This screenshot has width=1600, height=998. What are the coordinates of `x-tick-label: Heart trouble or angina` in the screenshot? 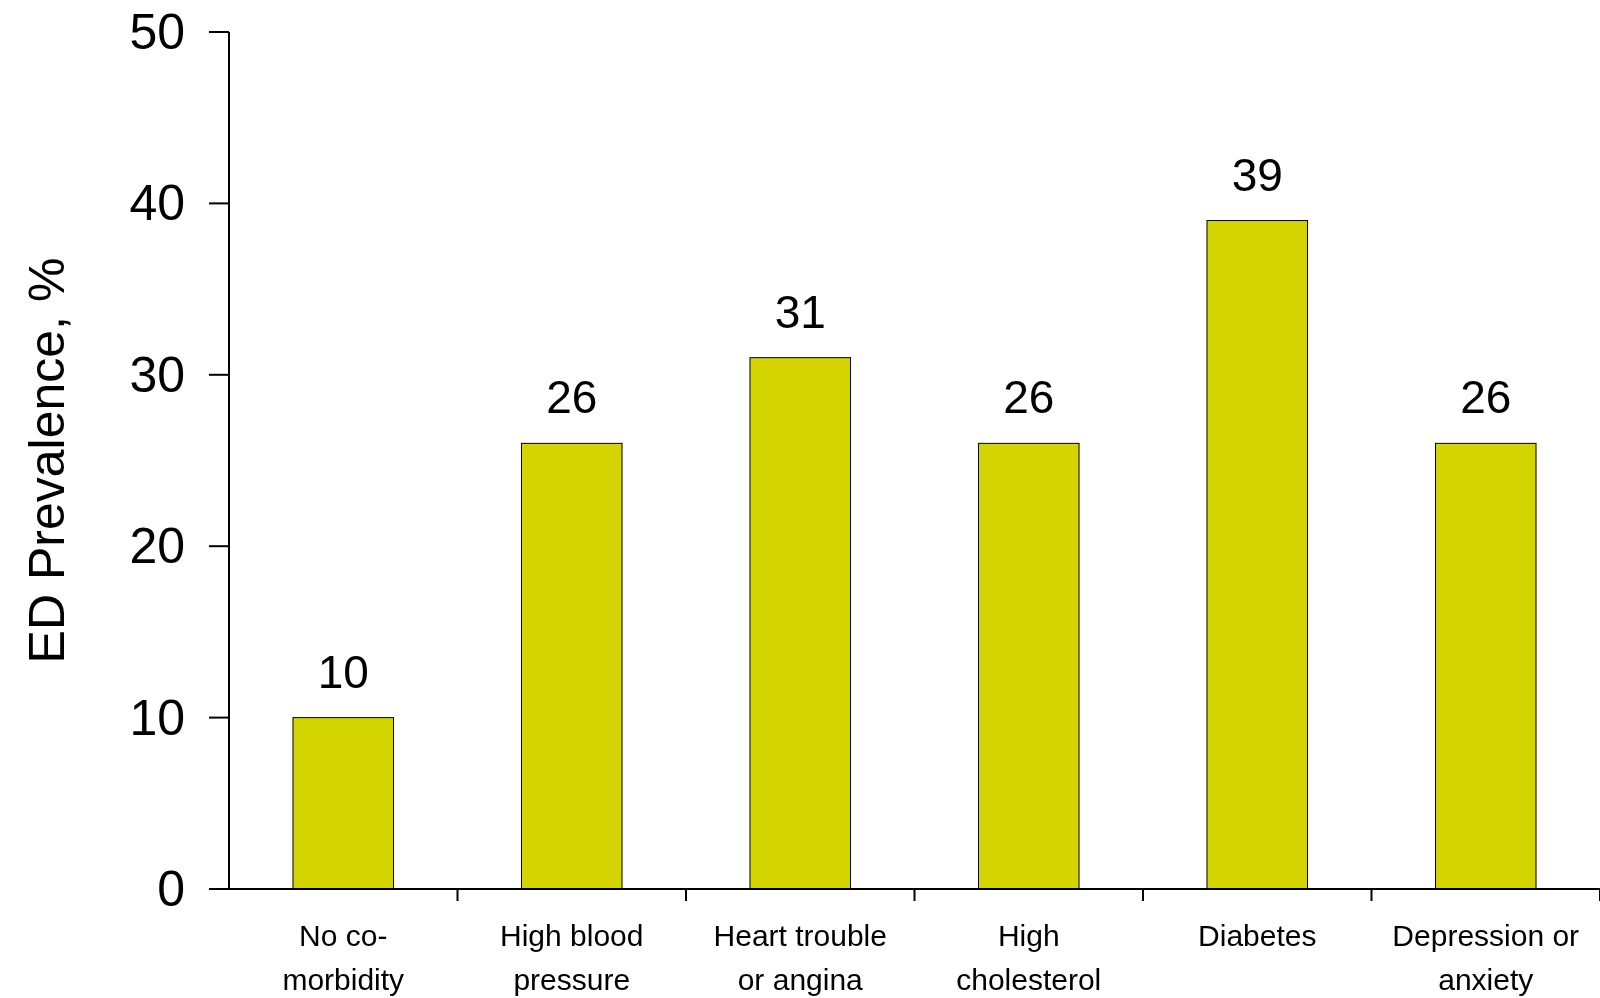 It's located at (800, 957).